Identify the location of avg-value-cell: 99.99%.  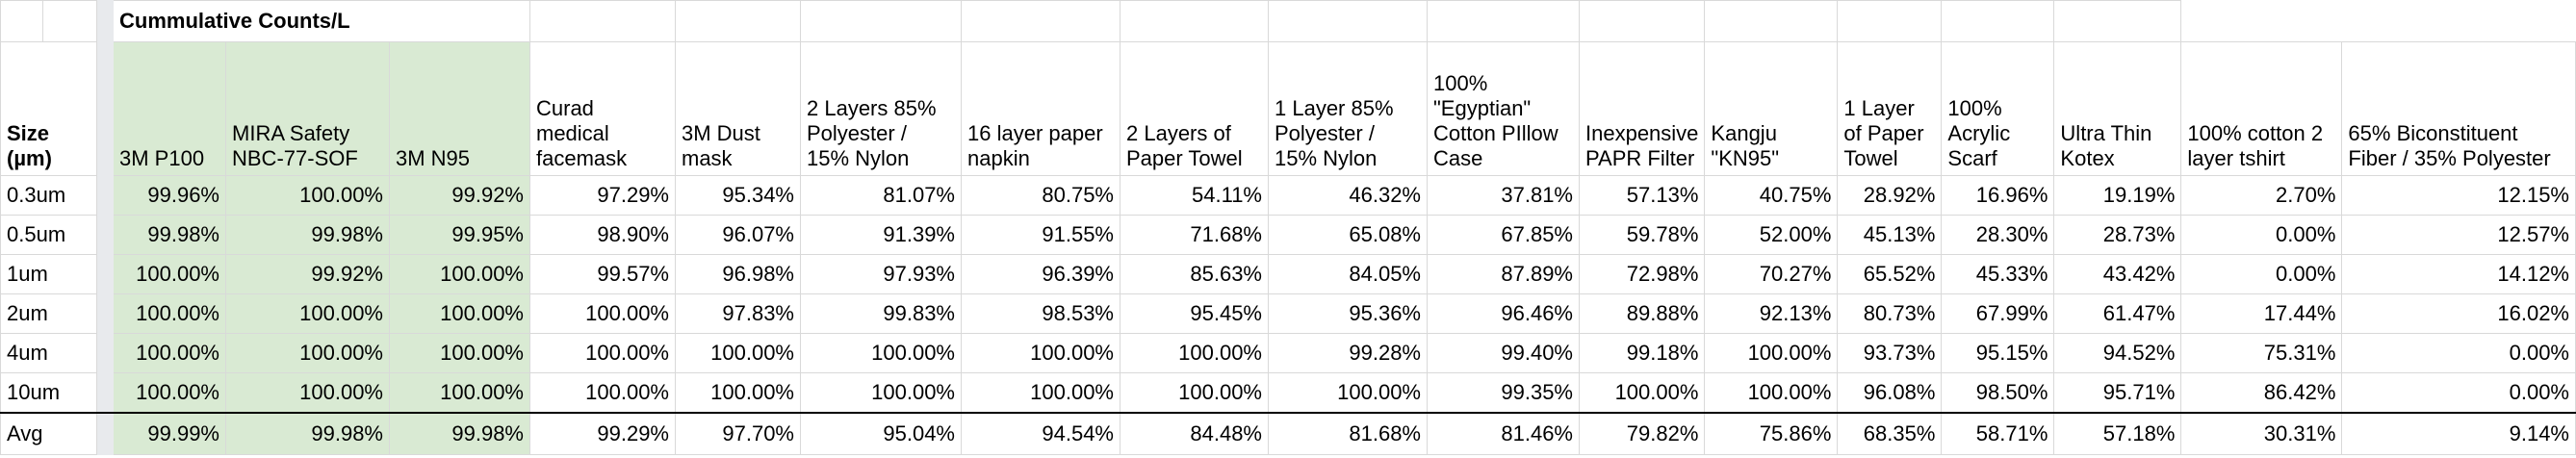
(170, 433).